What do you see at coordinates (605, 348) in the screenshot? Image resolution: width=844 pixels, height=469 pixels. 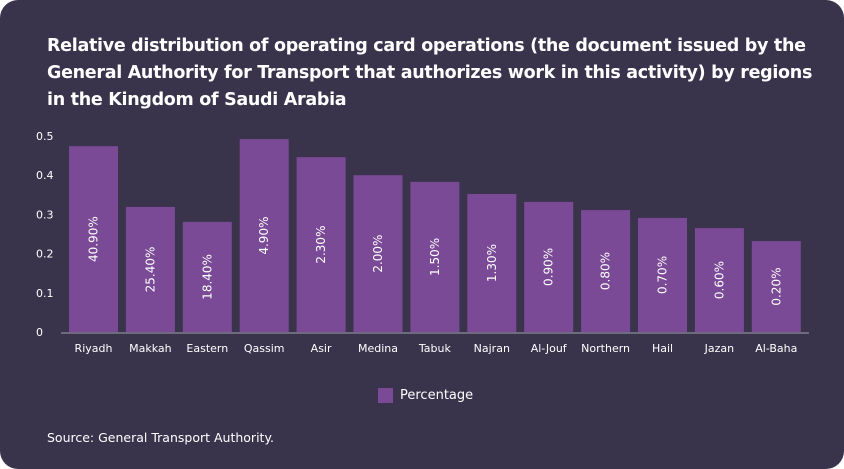 I see `x-tick-label: Northern` at bounding box center [605, 348].